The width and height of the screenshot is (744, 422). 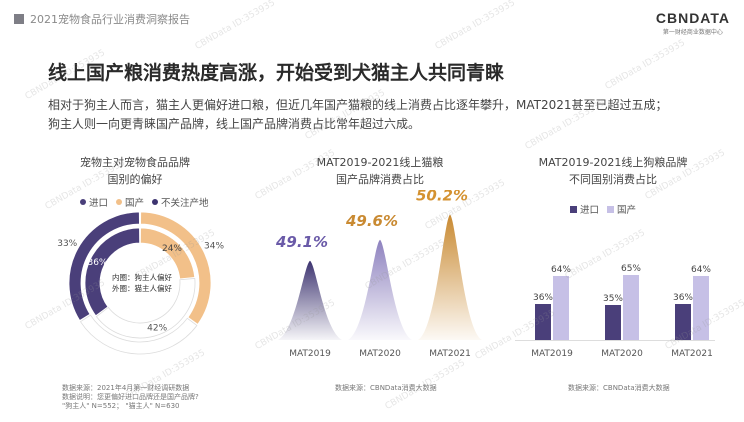 I want to click on donut-data-label: 34%, so click(x=214, y=246).